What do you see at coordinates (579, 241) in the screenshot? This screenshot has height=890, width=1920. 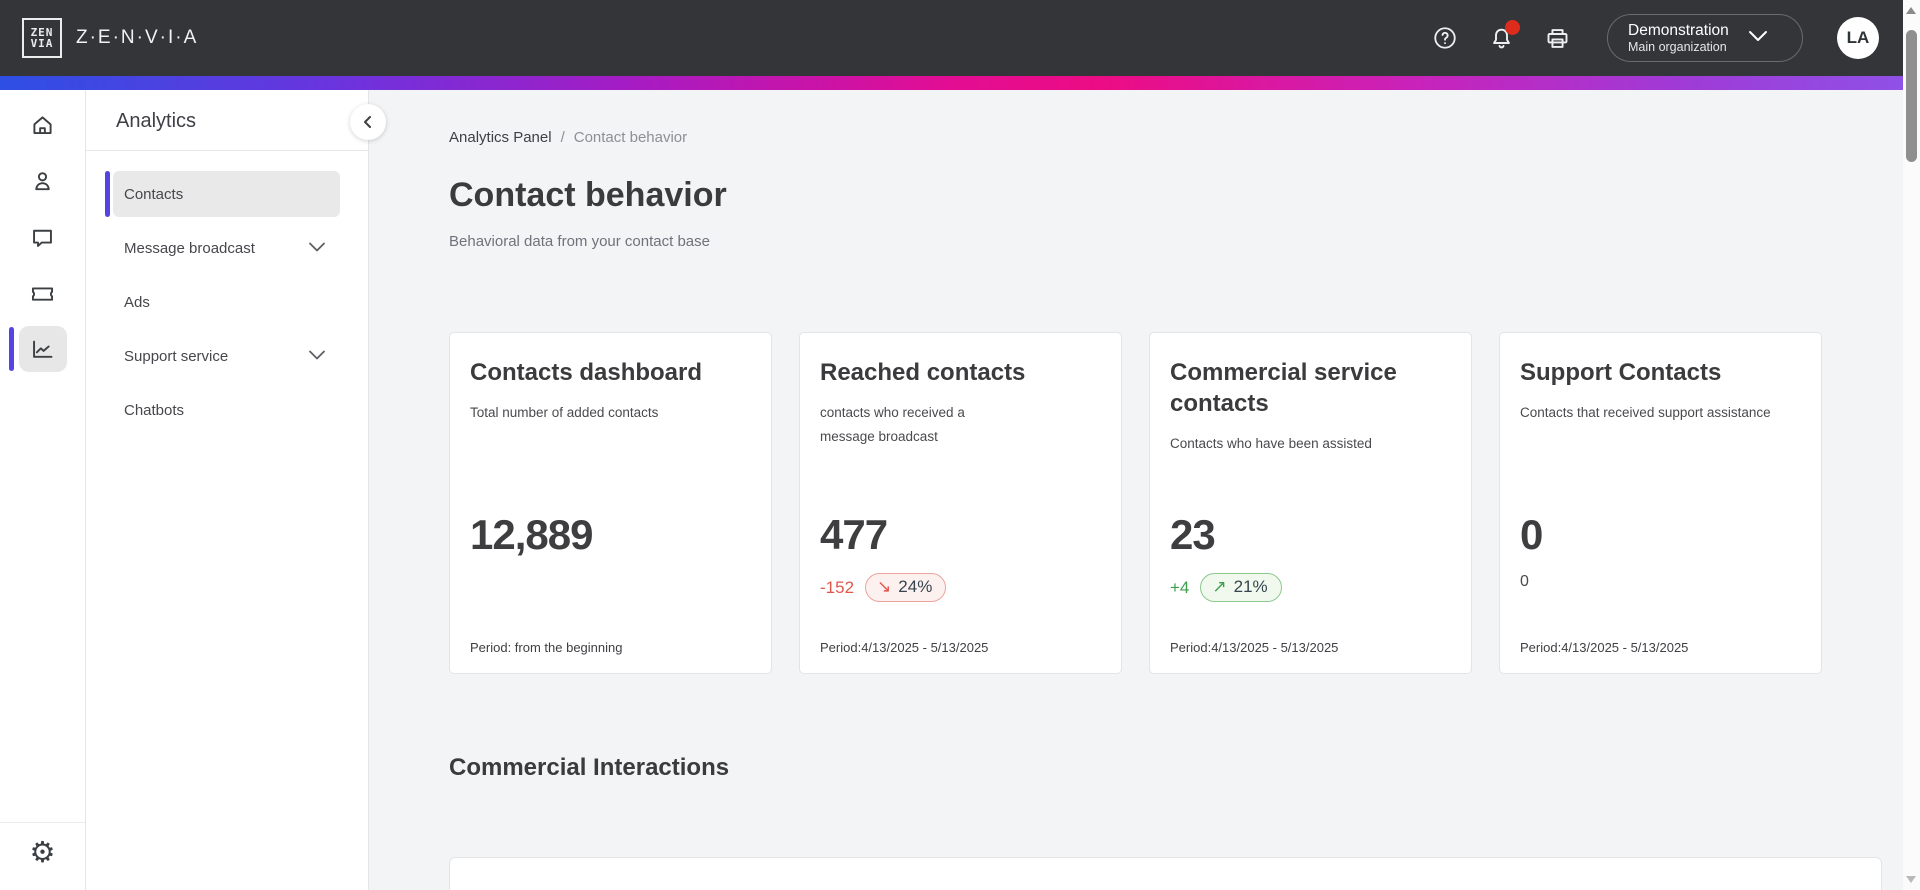 I see `page-subtitle: Behavioral data from your contact base` at bounding box center [579, 241].